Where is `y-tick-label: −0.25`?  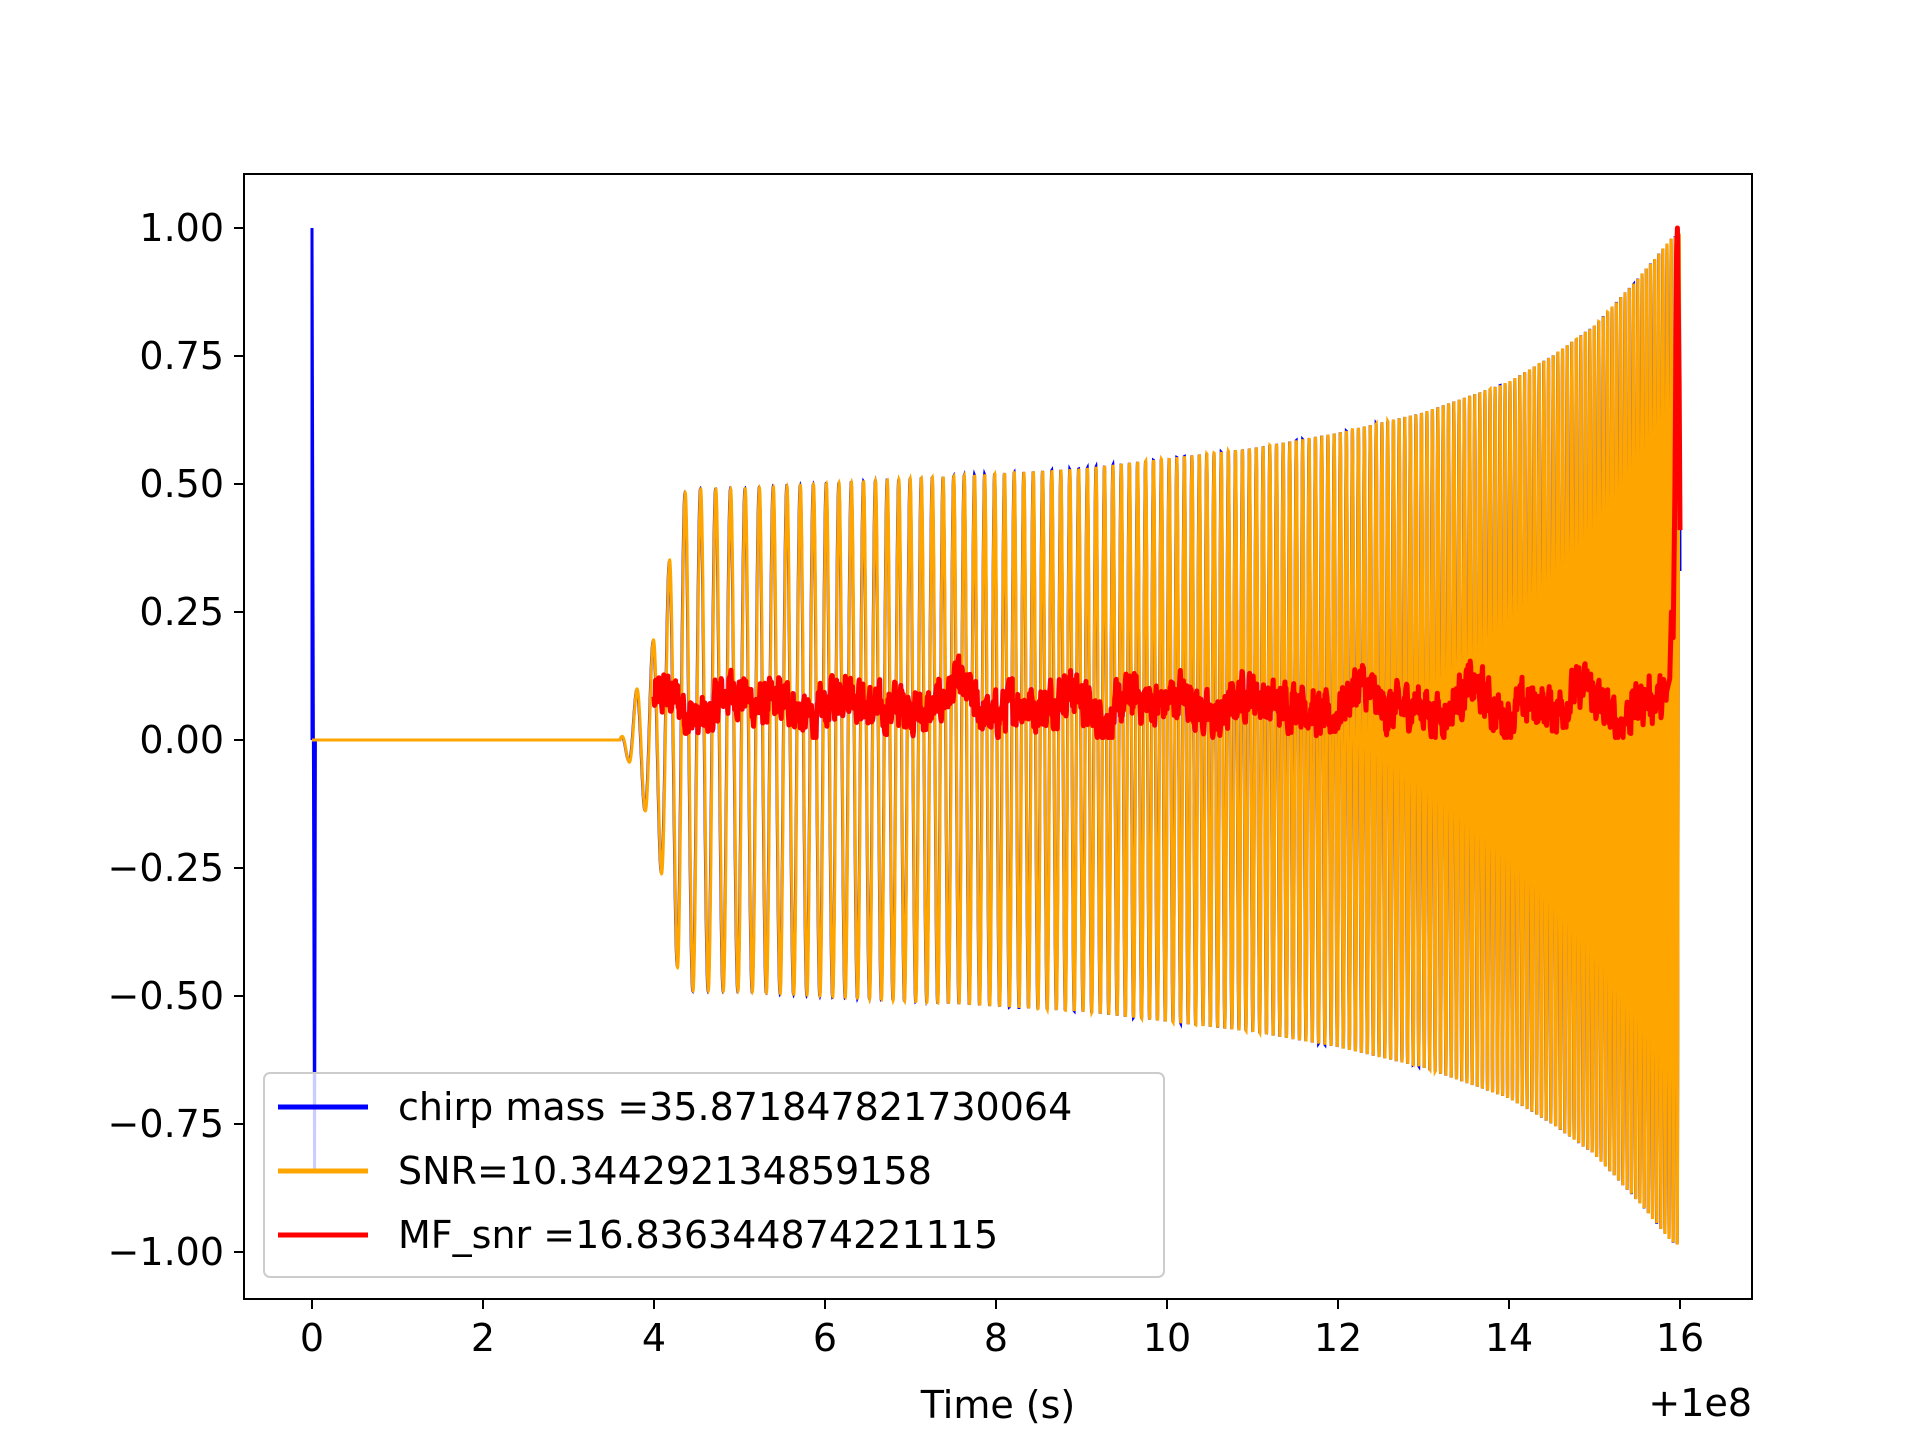
y-tick-label: −0.25 is located at coordinates (166, 868).